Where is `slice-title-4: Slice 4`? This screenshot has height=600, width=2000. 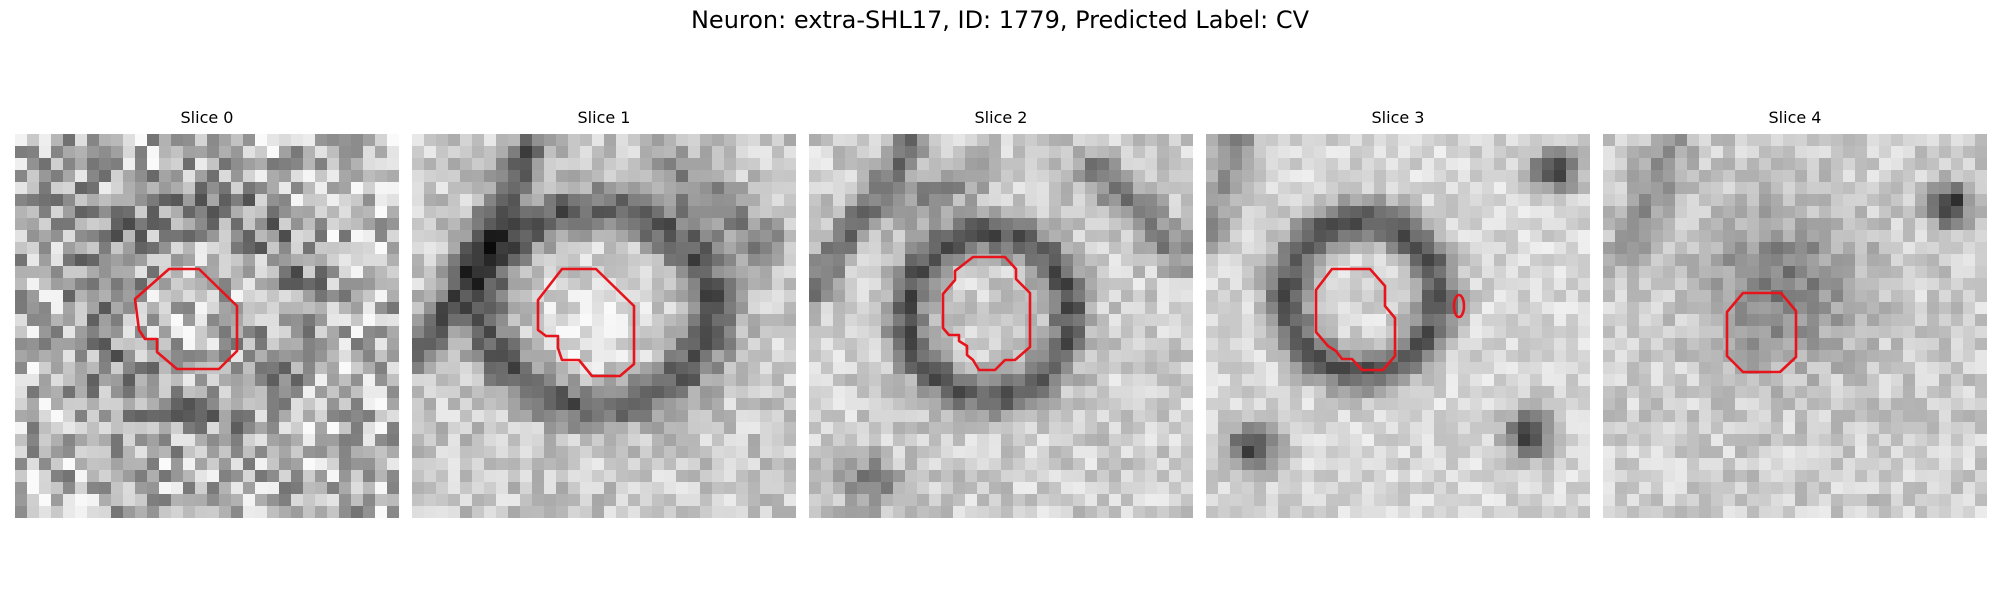 slice-title-4: Slice 4 is located at coordinates (1795, 117).